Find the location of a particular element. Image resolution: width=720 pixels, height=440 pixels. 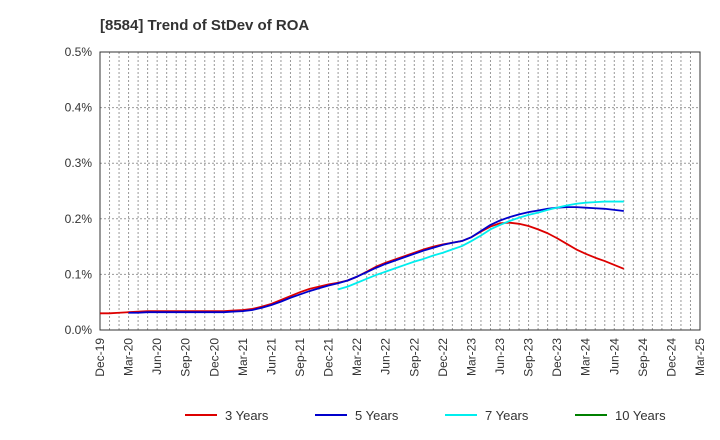

x-tick-label: Mar-22 is located at coordinates (357, 357).